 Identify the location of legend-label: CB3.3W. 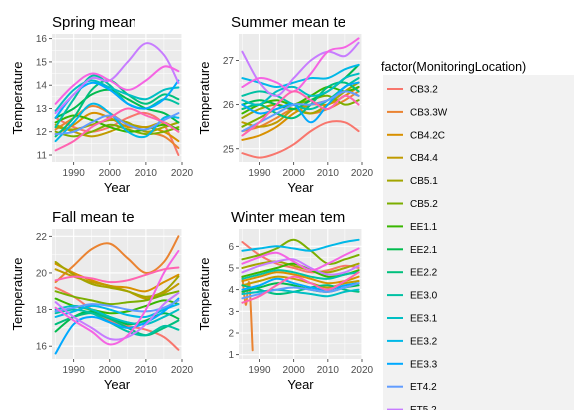
(429, 112).